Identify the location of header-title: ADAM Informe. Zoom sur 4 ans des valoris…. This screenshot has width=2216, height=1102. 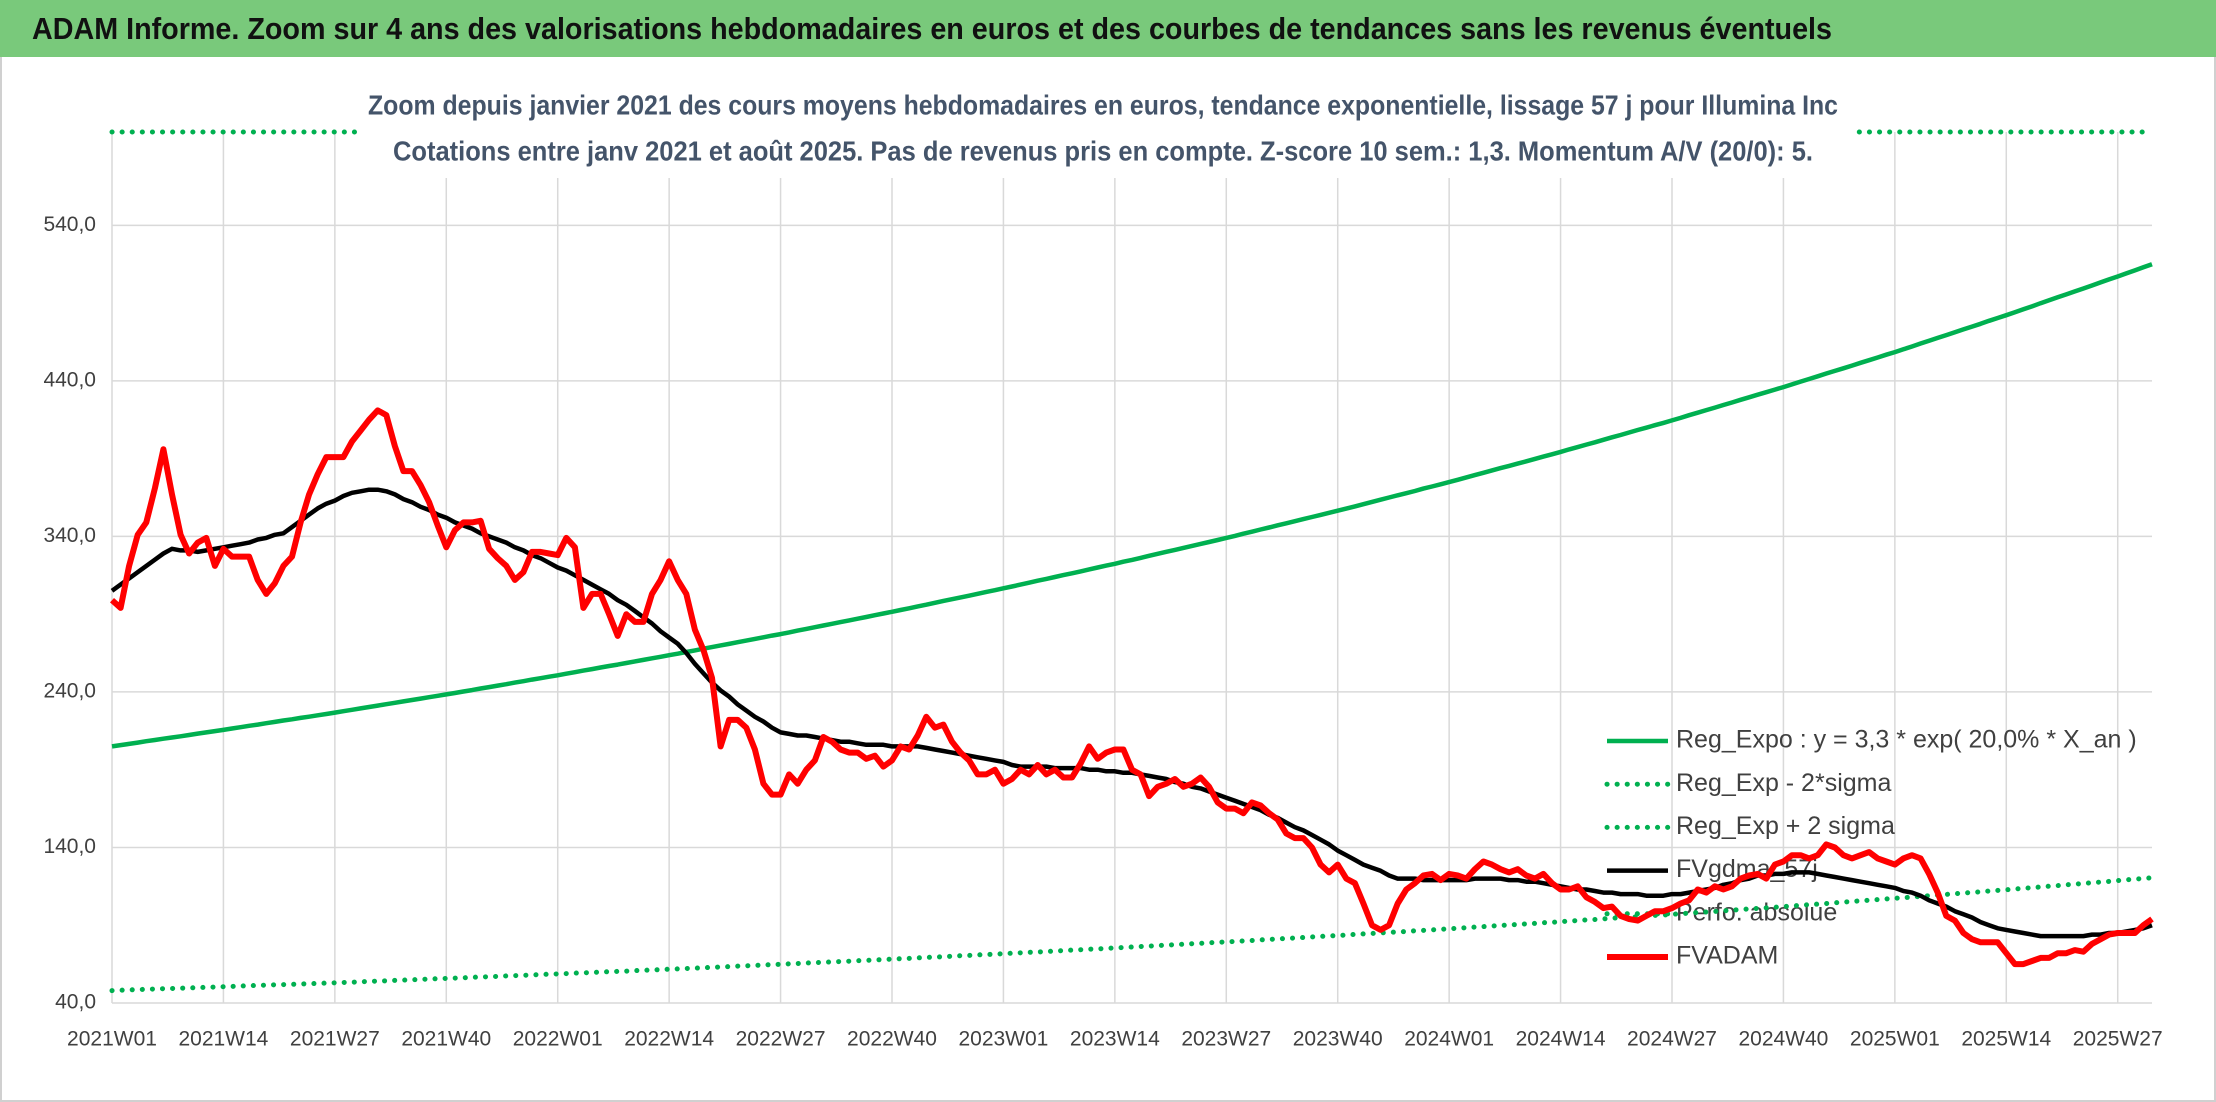
(932, 28).